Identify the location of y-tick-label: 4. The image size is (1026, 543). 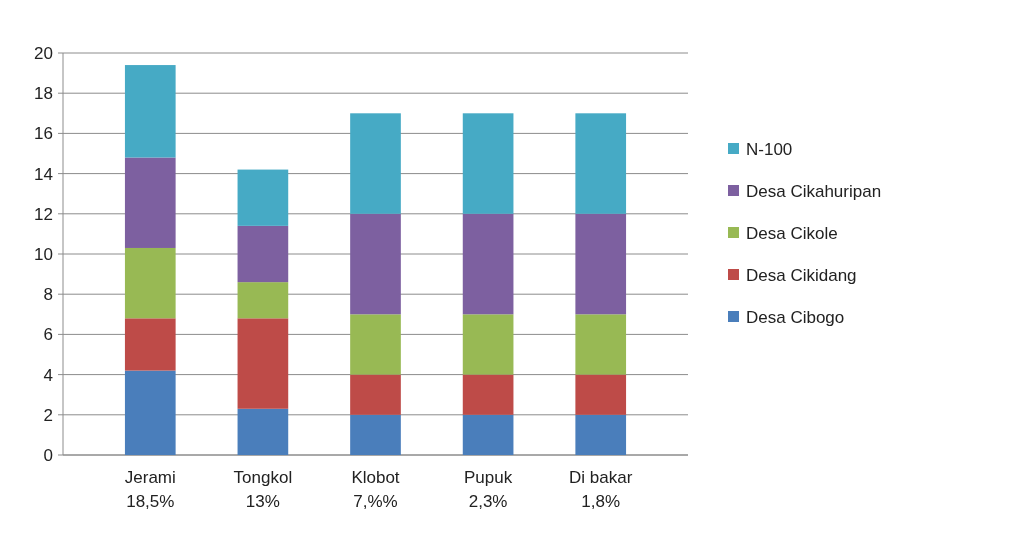
(48, 375).